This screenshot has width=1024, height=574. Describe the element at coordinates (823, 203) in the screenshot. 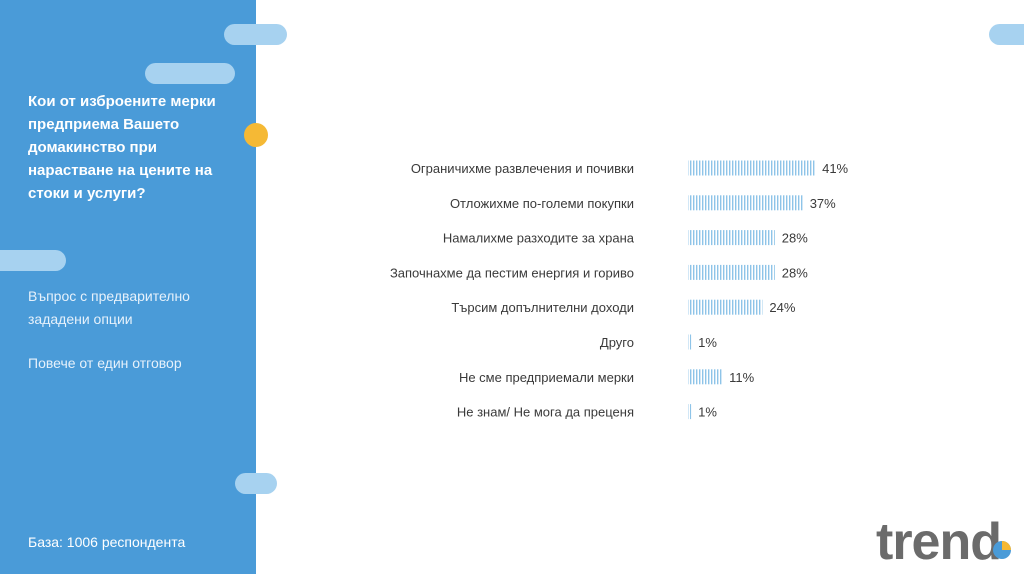

I see `value-label: 37%` at that location.